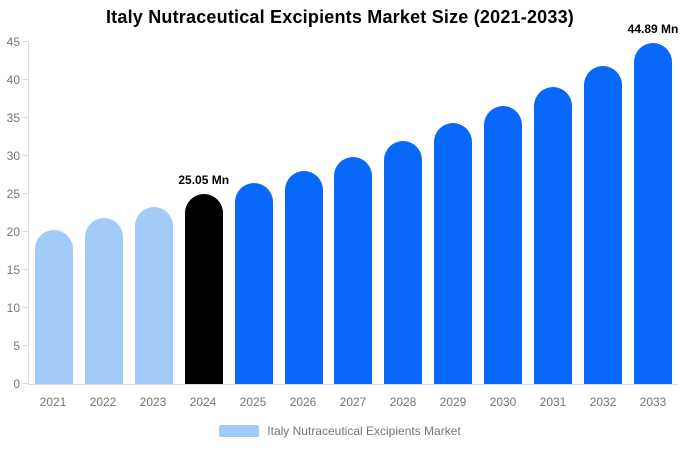  I want to click on bar-cell-2031, so click(553, 213).